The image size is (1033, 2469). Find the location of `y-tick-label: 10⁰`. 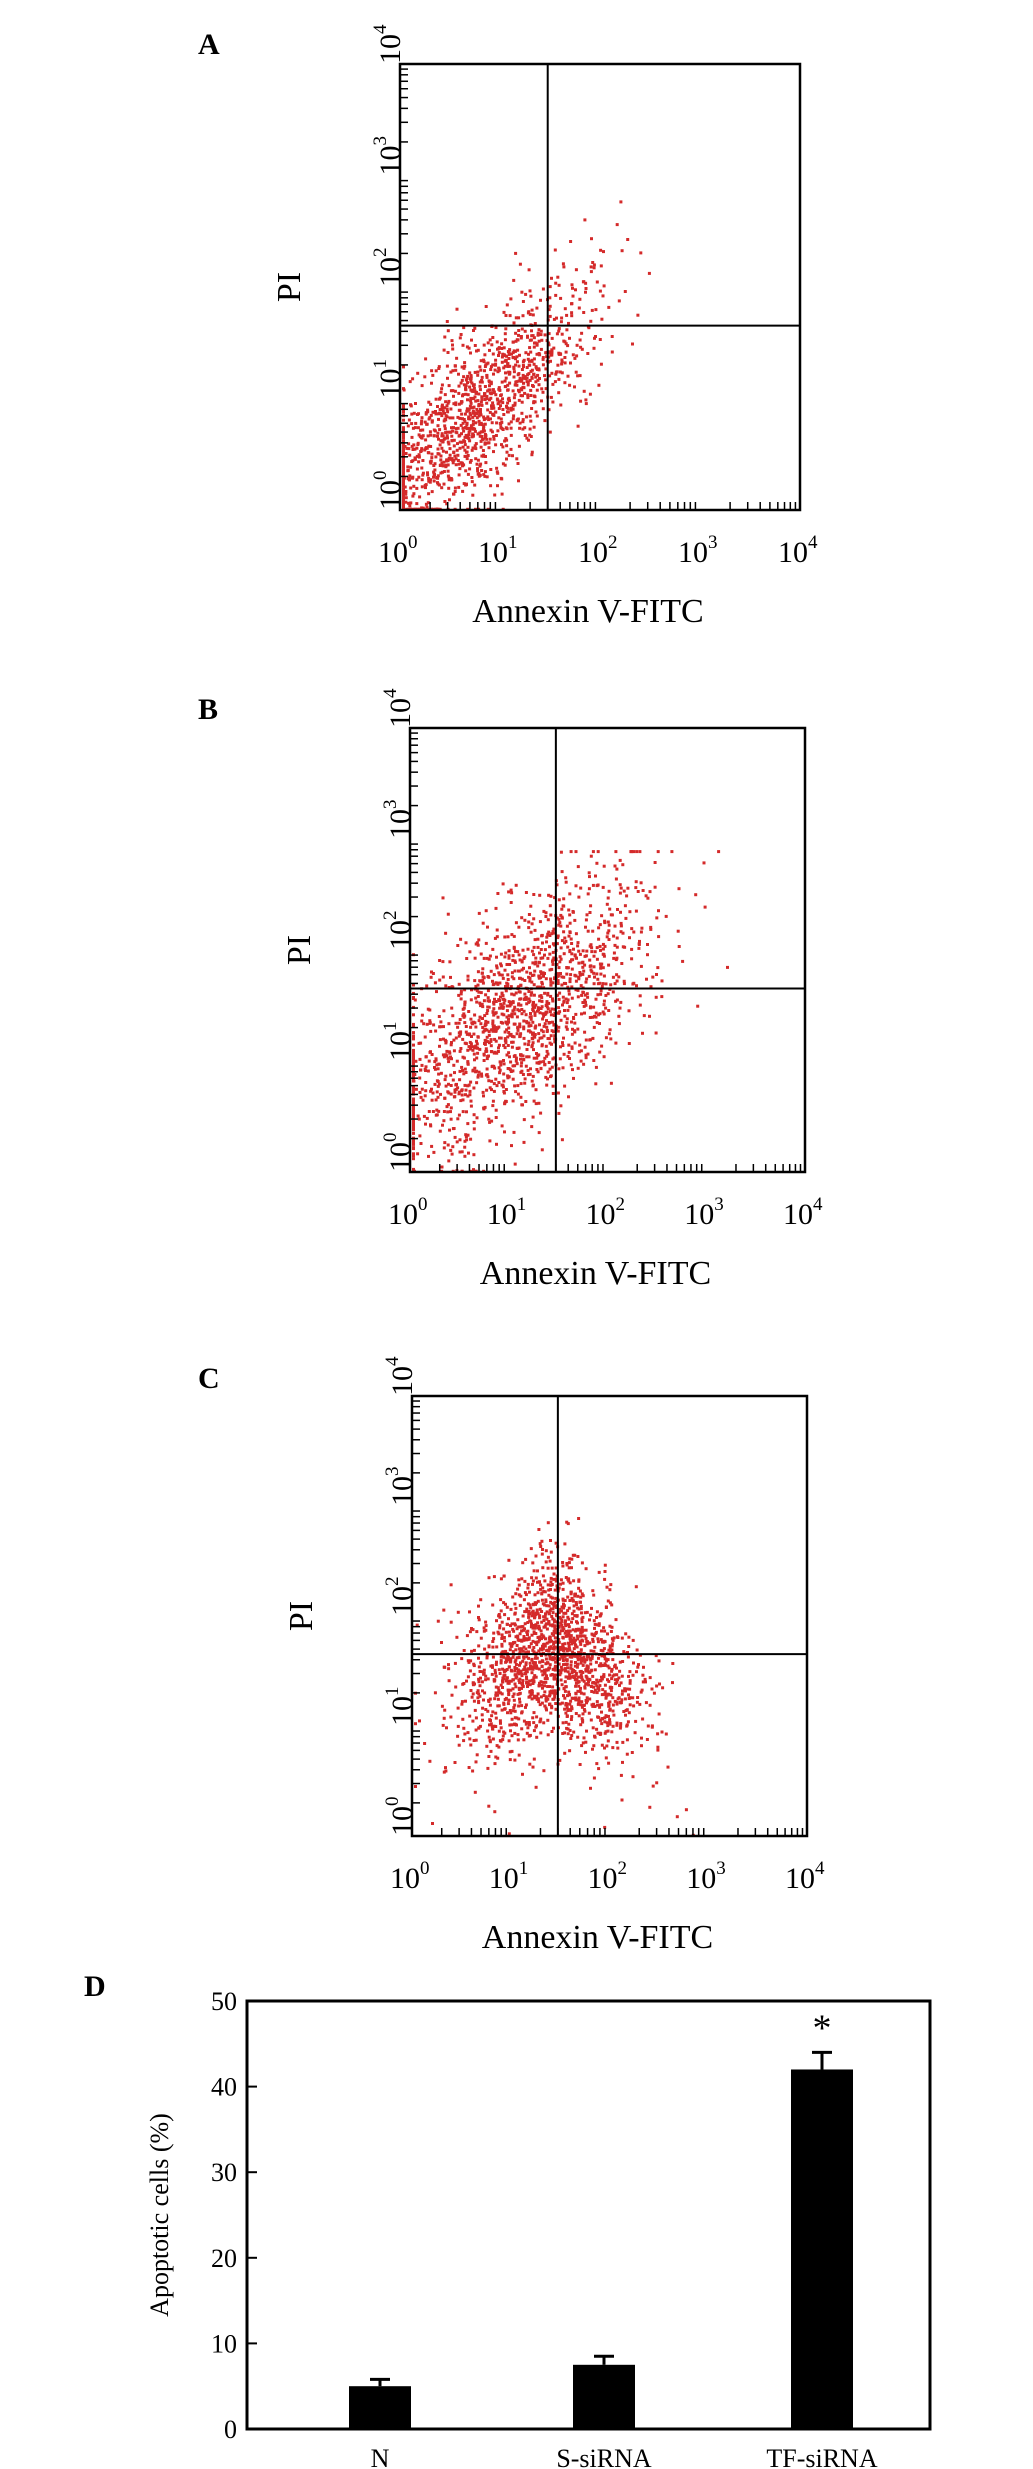

y-tick-label: 10⁰ is located at coordinates (398, 1153).